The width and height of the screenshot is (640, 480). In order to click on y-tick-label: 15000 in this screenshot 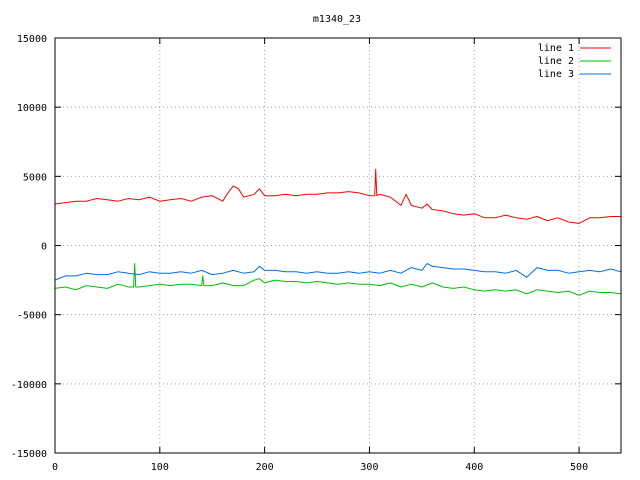, I will do `click(32, 39)`.